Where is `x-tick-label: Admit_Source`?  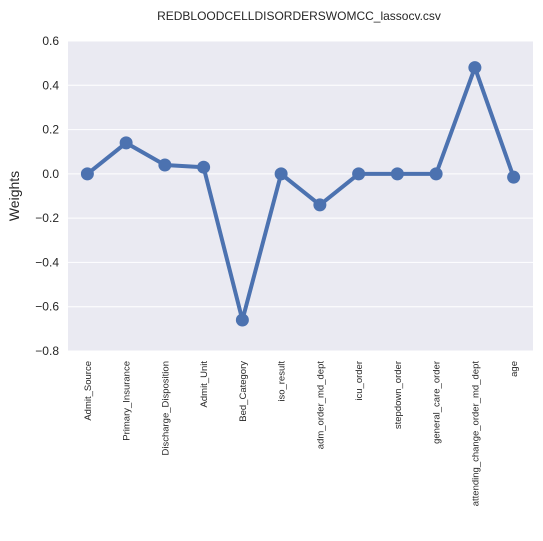
x-tick-label: Admit_Source is located at coordinates (88, 391).